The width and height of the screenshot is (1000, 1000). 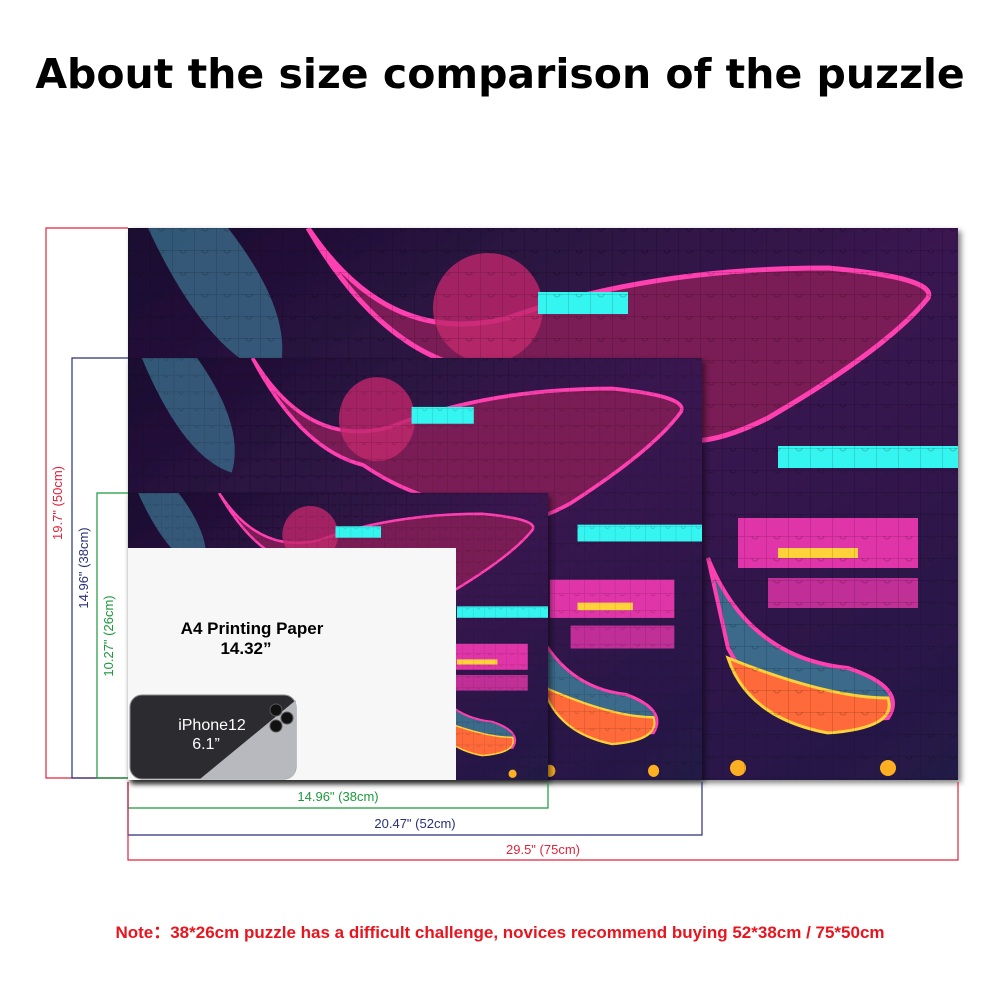 I want to click on height-label: 10.27" (26cm), so click(x=108, y=635).